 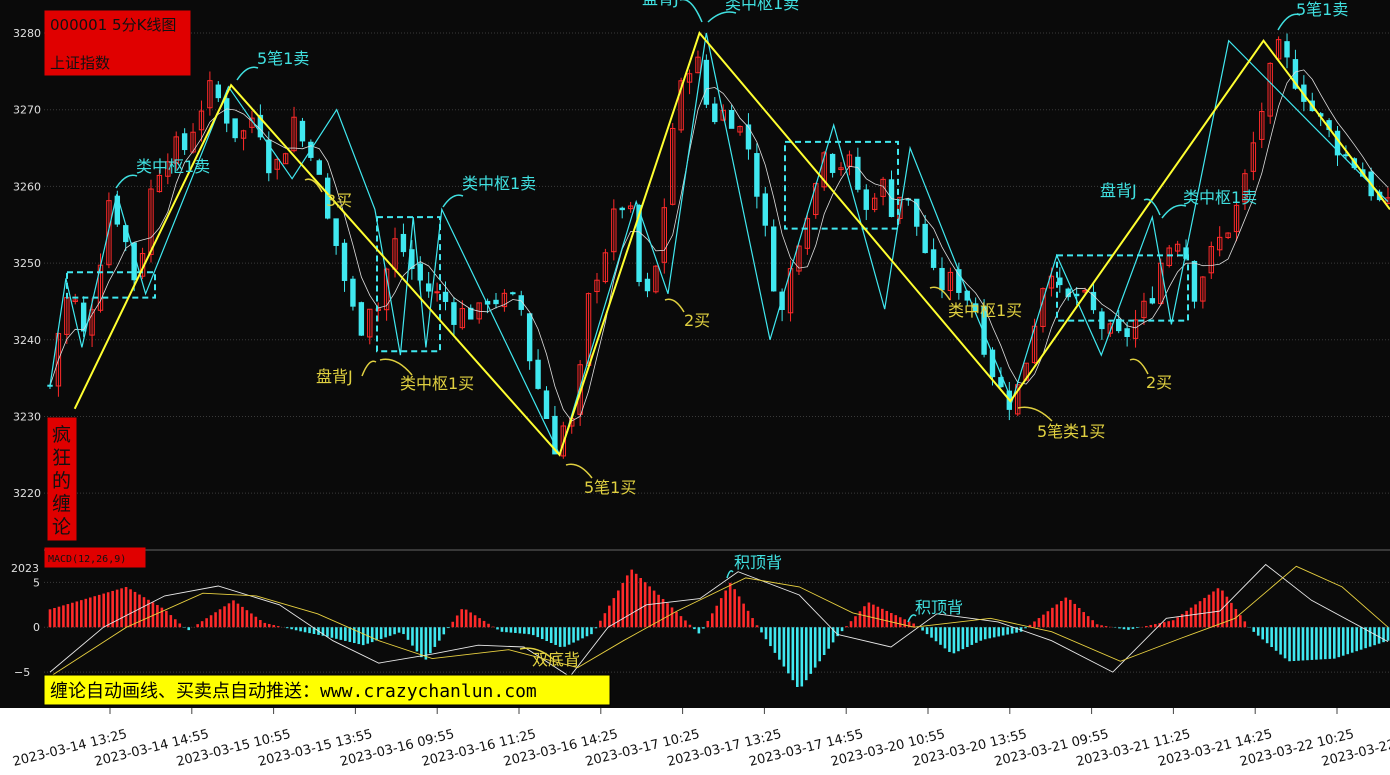 What do you see at coordinates (36, 627) in the screenshot?
I see `macd-tick-label: 0` at bounding box center [36, 627].